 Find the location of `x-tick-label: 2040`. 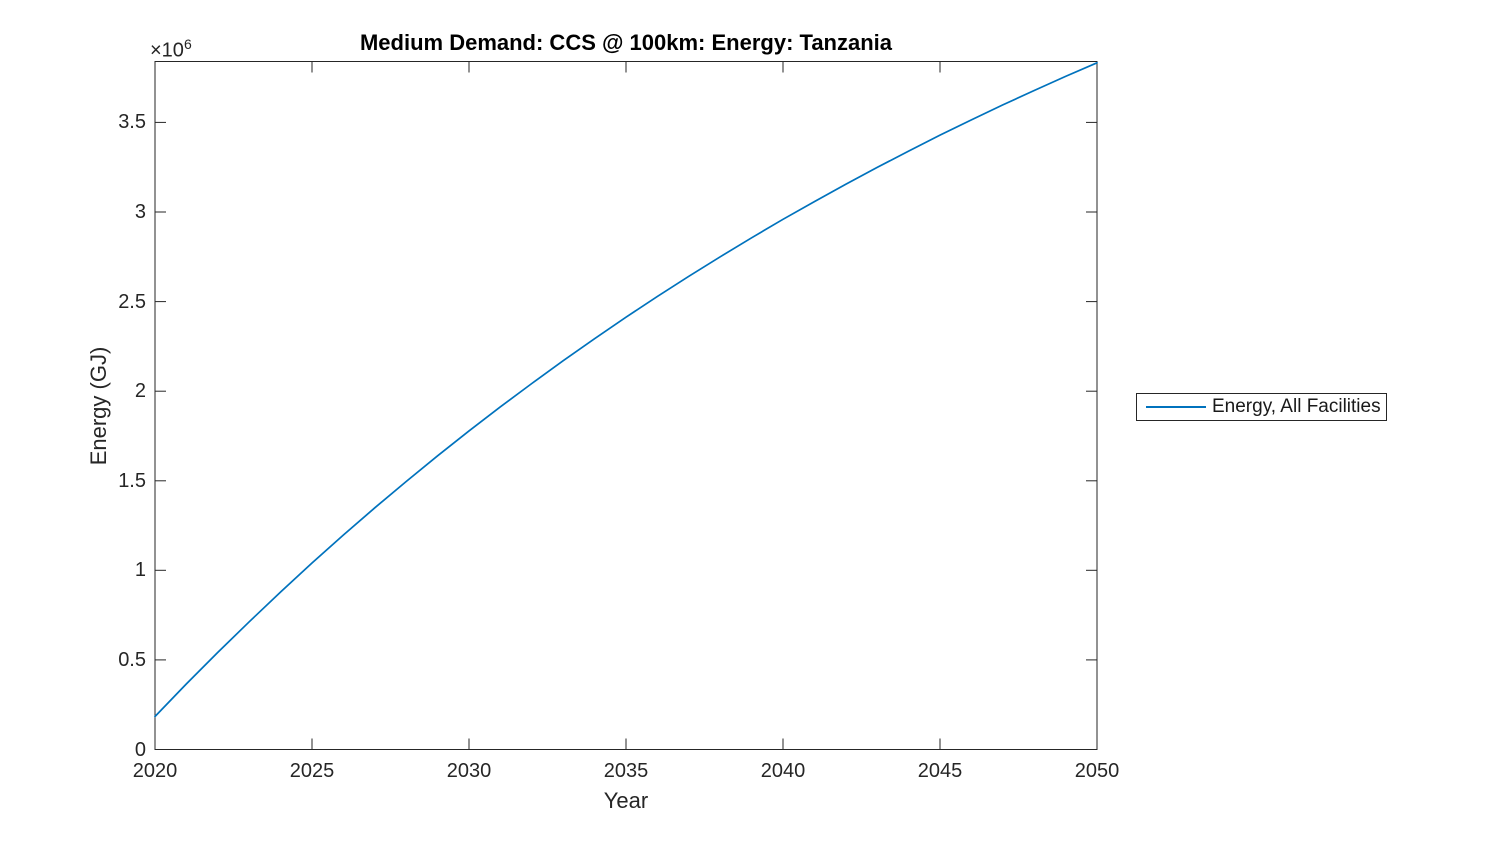

x-tick-label: 2040 is located at coordinates (783, 771).